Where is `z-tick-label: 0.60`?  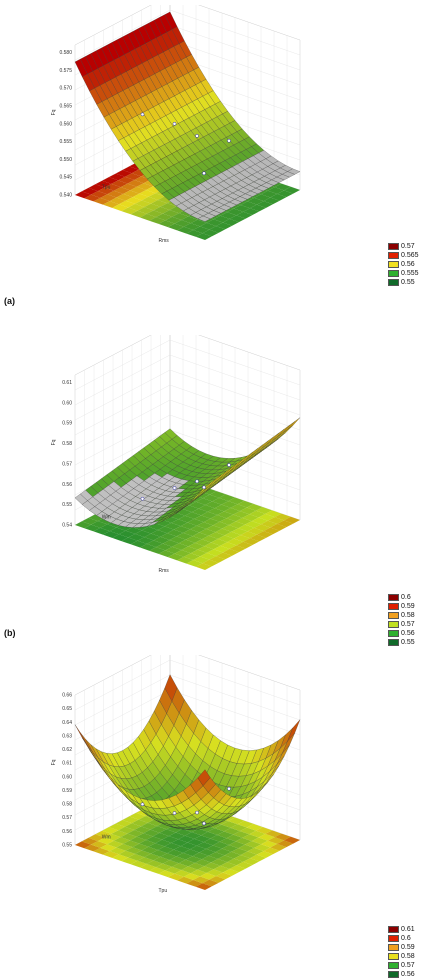 z-tick-label: 0.60 is located at coordinates (67, 403).